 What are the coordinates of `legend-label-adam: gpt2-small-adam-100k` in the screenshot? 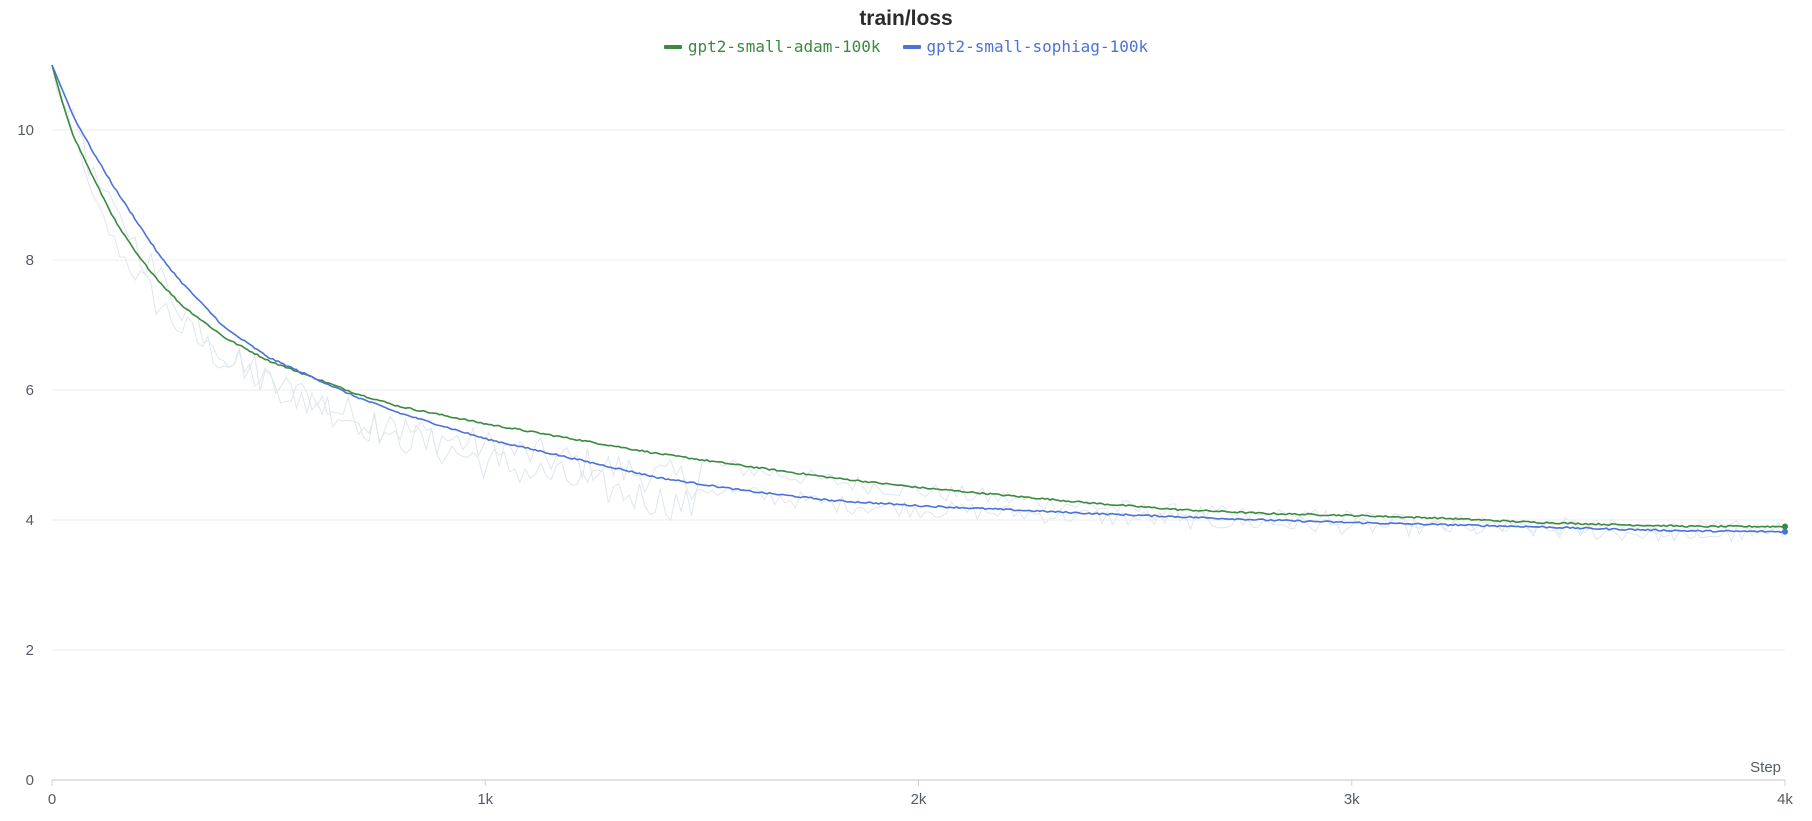 It's located at (784, 46).